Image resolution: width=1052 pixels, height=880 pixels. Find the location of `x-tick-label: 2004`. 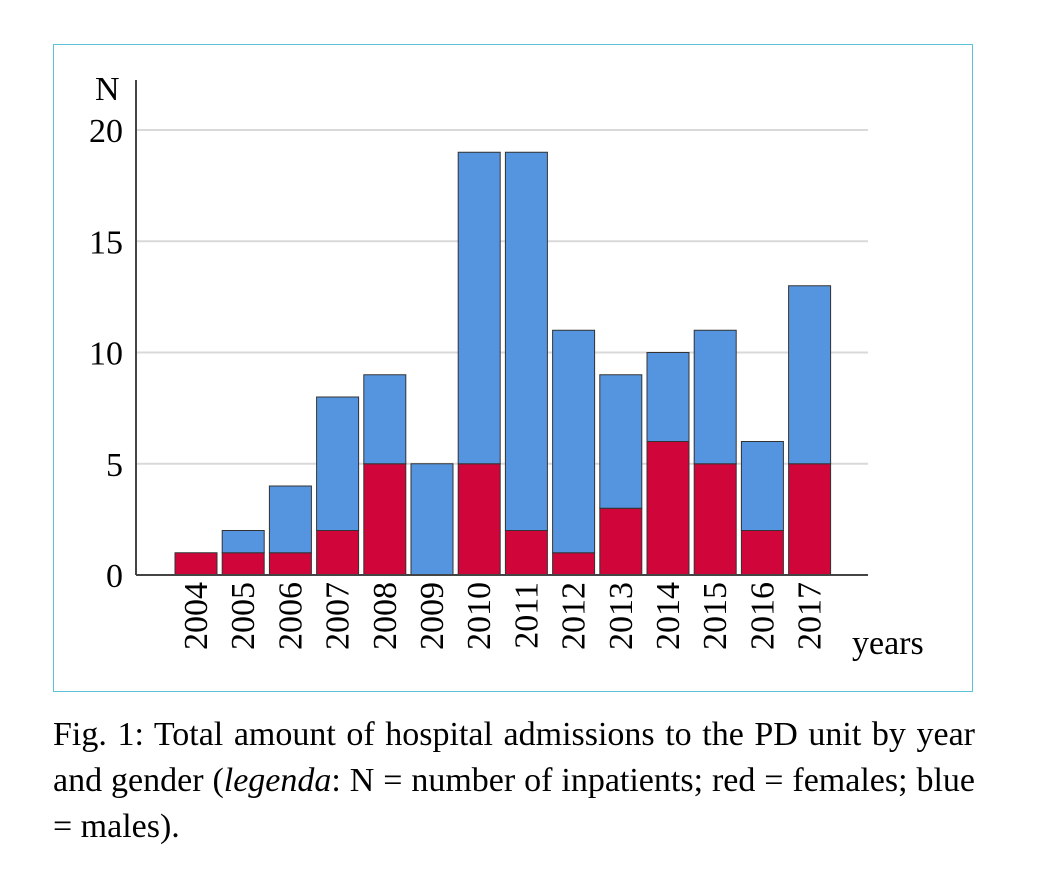

x-tick-label: 2004 is located at coordinates (196, 616).